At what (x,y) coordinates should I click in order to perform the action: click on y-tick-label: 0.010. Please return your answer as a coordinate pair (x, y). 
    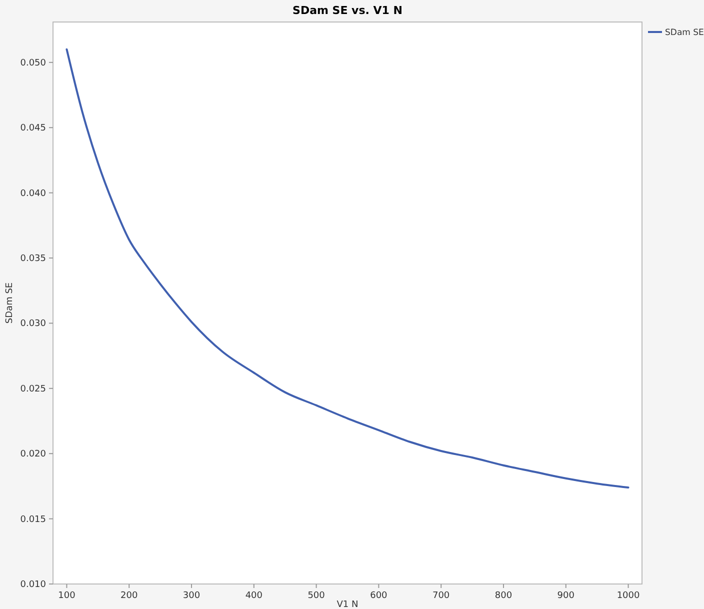
    Looking at the image, I should click on (33, 585).